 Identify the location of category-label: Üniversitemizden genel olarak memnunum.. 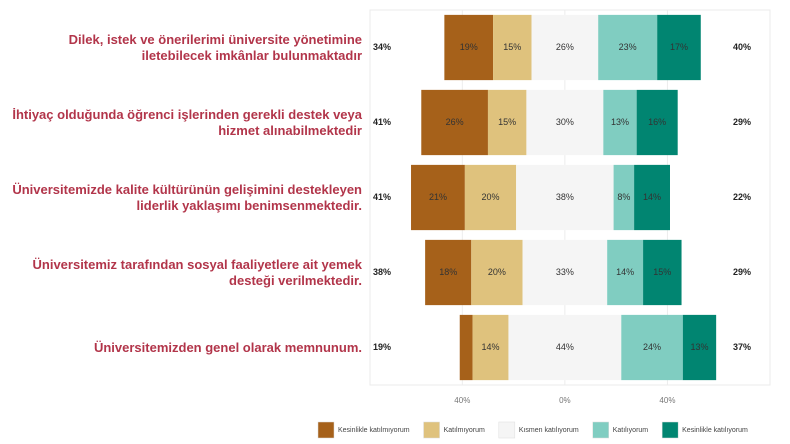
(227, 347).